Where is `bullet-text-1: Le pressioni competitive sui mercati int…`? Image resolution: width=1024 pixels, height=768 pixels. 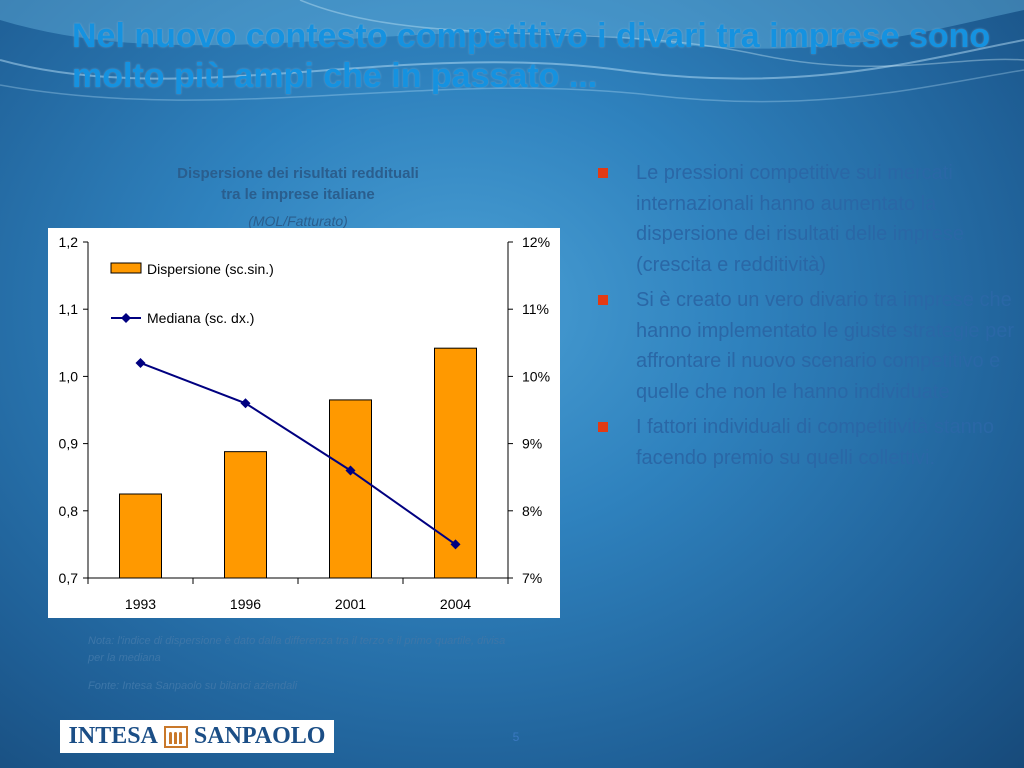 bullet-text-1: Le pressioni competitive sui mercati int… is located at coordinates (800, 219).